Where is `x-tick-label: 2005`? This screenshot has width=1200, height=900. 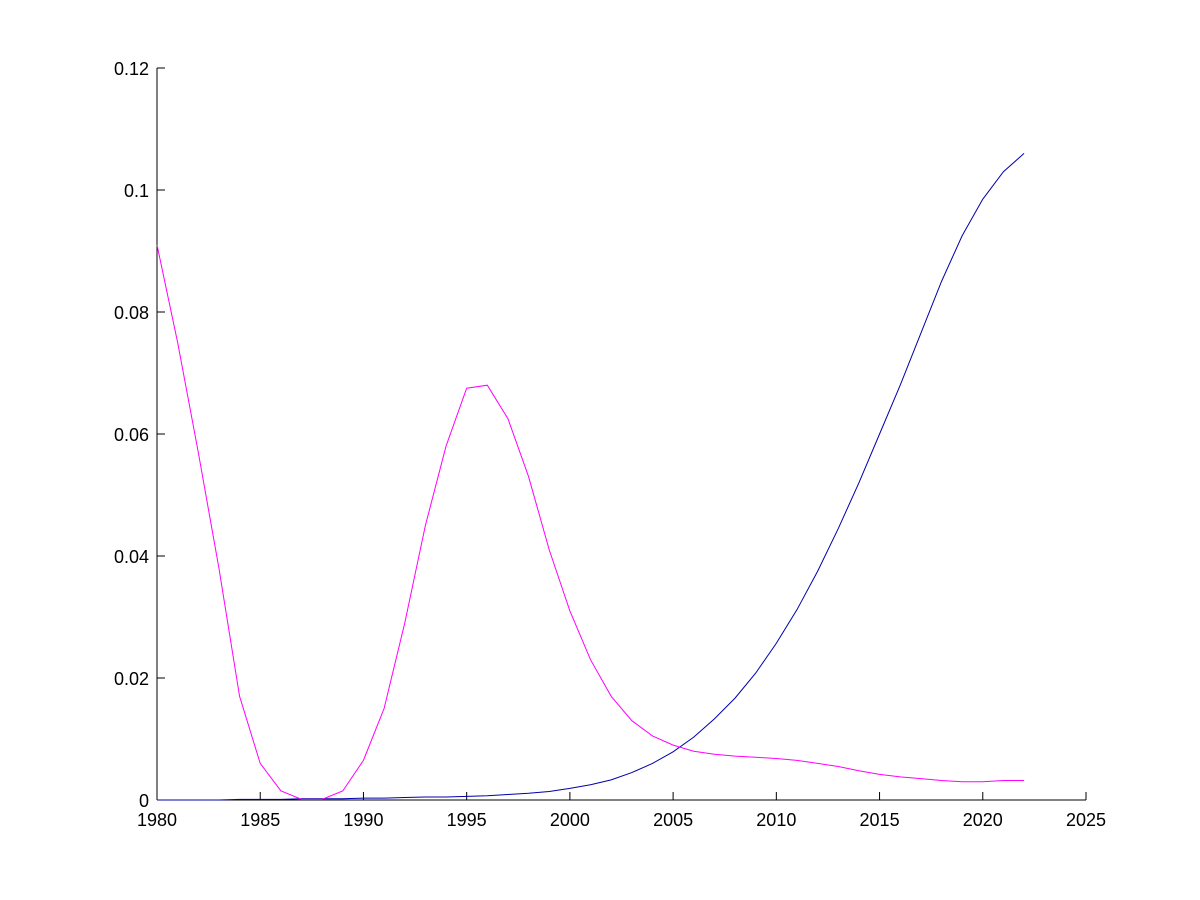 x-tick-label: 2005 is located at coordinates (673, 820).